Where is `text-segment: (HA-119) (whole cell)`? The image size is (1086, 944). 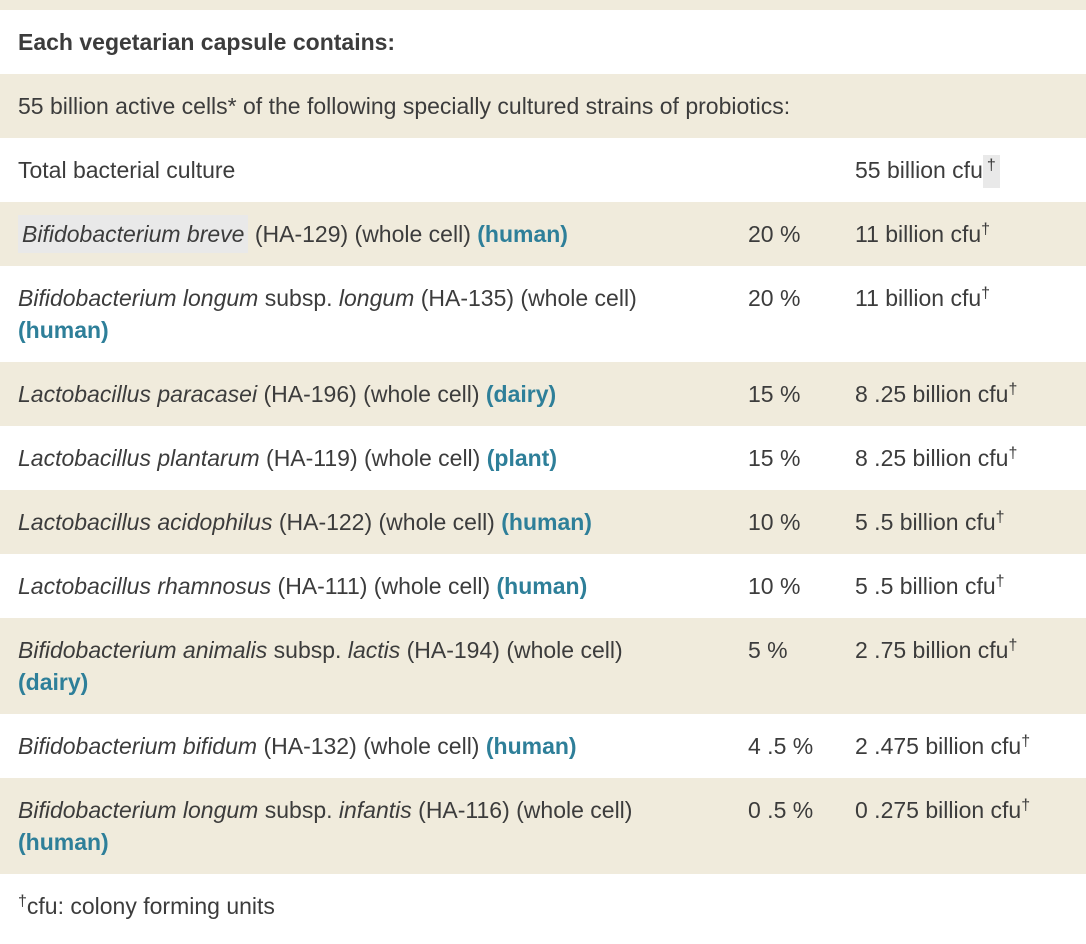
text-segment: (HA-119) (whole cell) is located at coordinates (373, 458).